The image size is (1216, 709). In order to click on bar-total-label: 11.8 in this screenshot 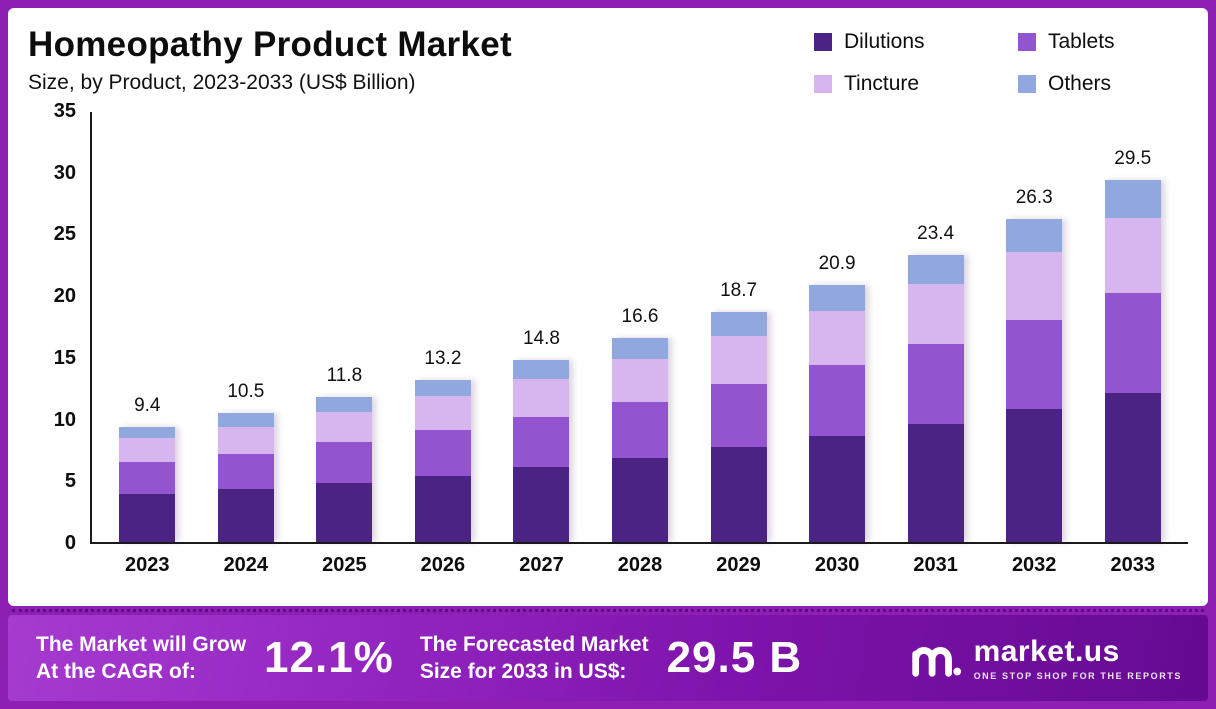, I will do `click(344, 376)`.